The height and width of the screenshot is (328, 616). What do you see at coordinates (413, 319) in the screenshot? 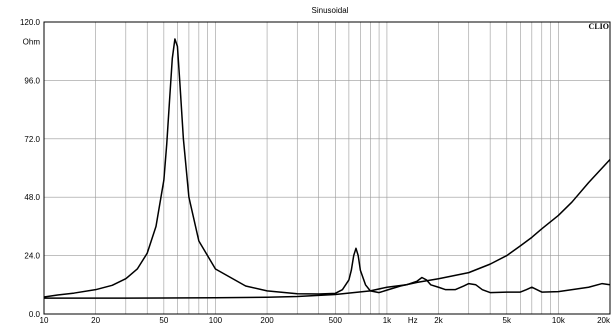
I see `x-axis-unit: Hz` at bounding box center [413, 319].